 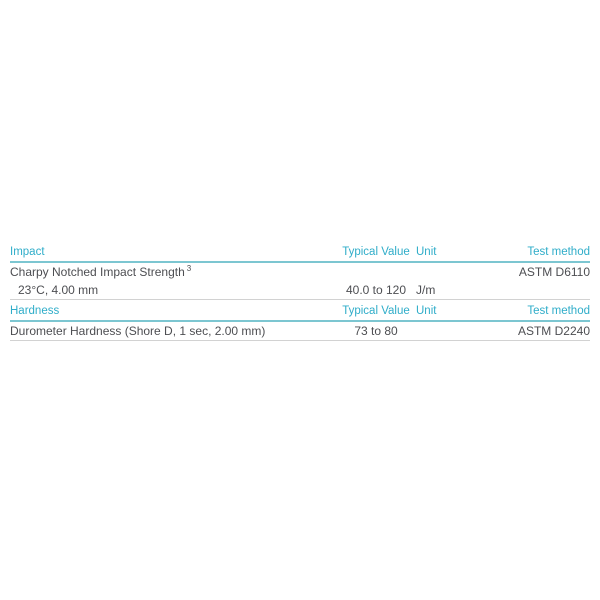 What do you see at coordinates (27, 252) in the screenshot?
I see `section-label: Impact` at bounding box center [27, 252].